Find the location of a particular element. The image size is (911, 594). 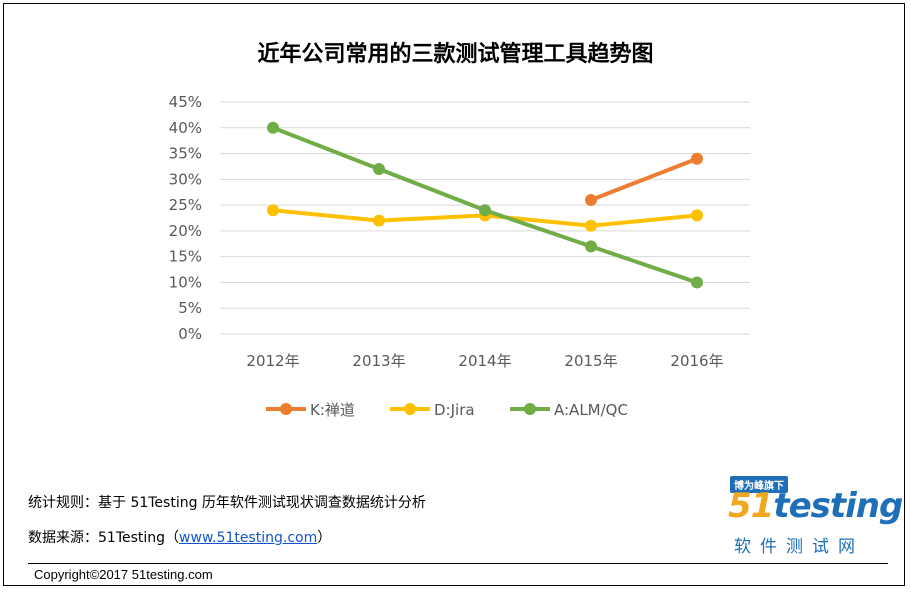

y-tick-label: 25% is located at coordinates (185, 205).